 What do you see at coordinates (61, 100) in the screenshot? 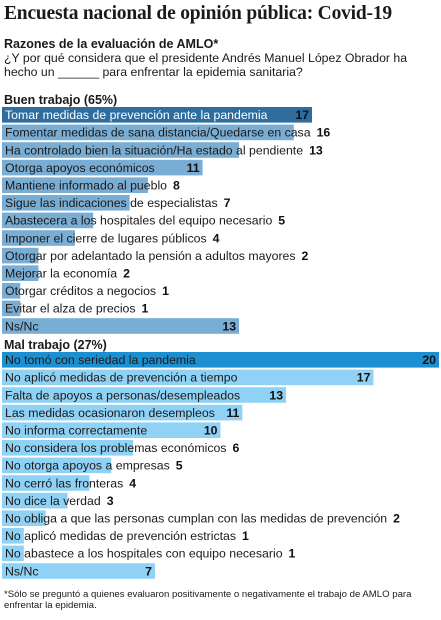
I see `good-section-title: Buen trabajo (65%)` at bounding box center [61, 100].